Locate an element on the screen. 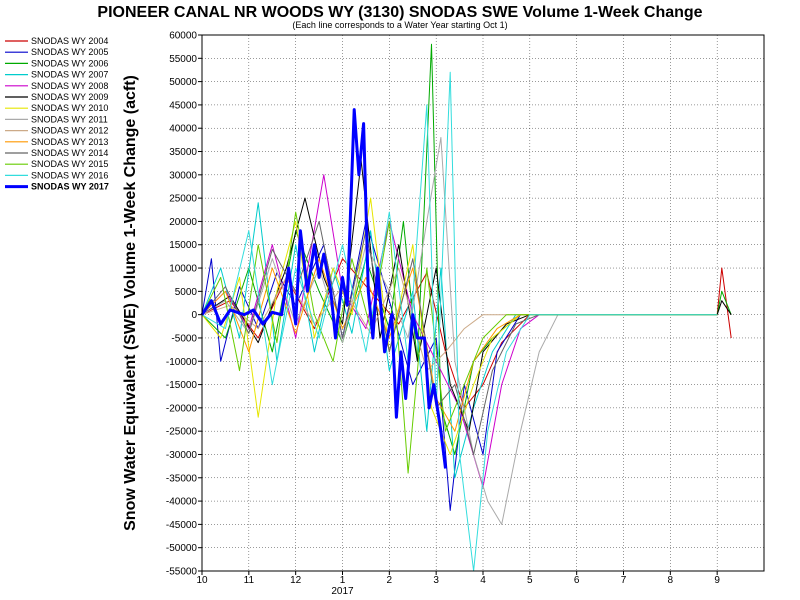  series-line is located at coordinates (459, 319).